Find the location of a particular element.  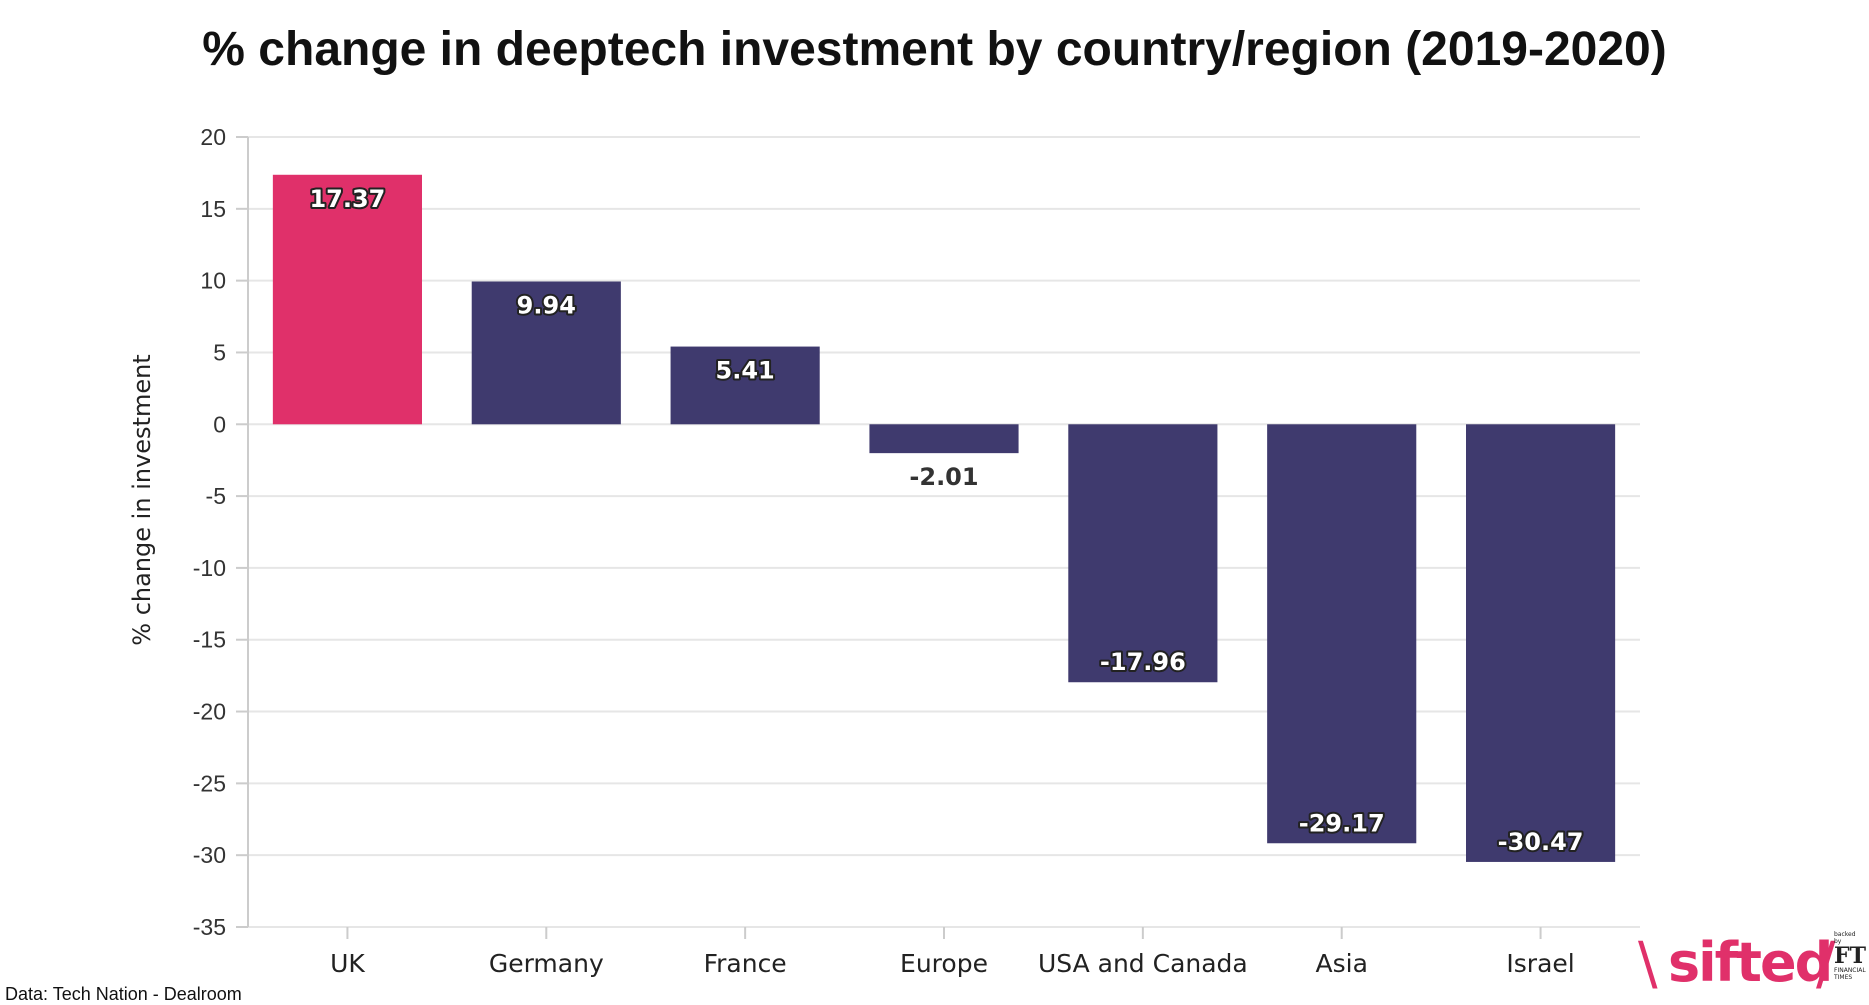

data-label: 9.94 is located at coordinates (546, 305).